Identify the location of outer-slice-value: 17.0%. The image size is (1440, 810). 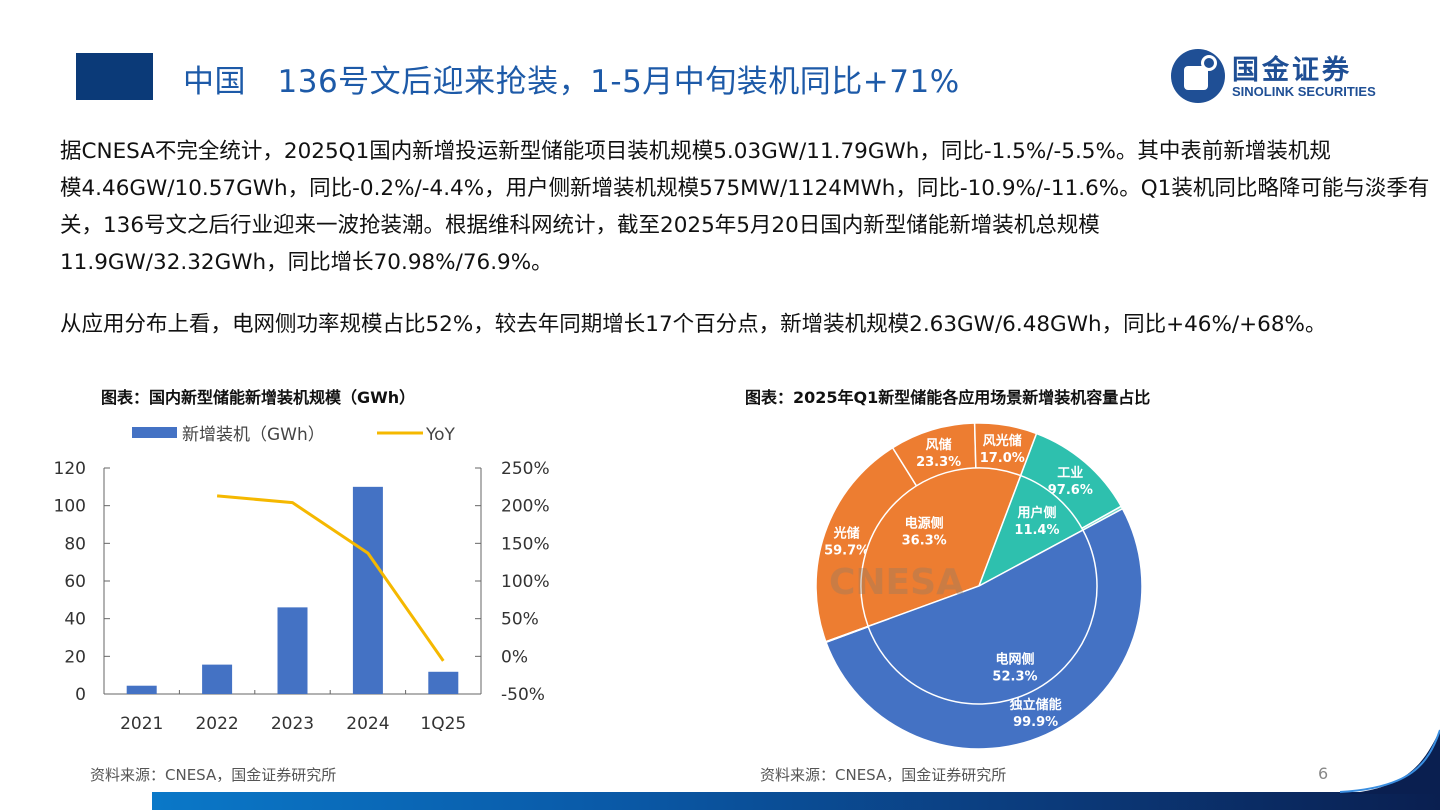
(1002, 458).